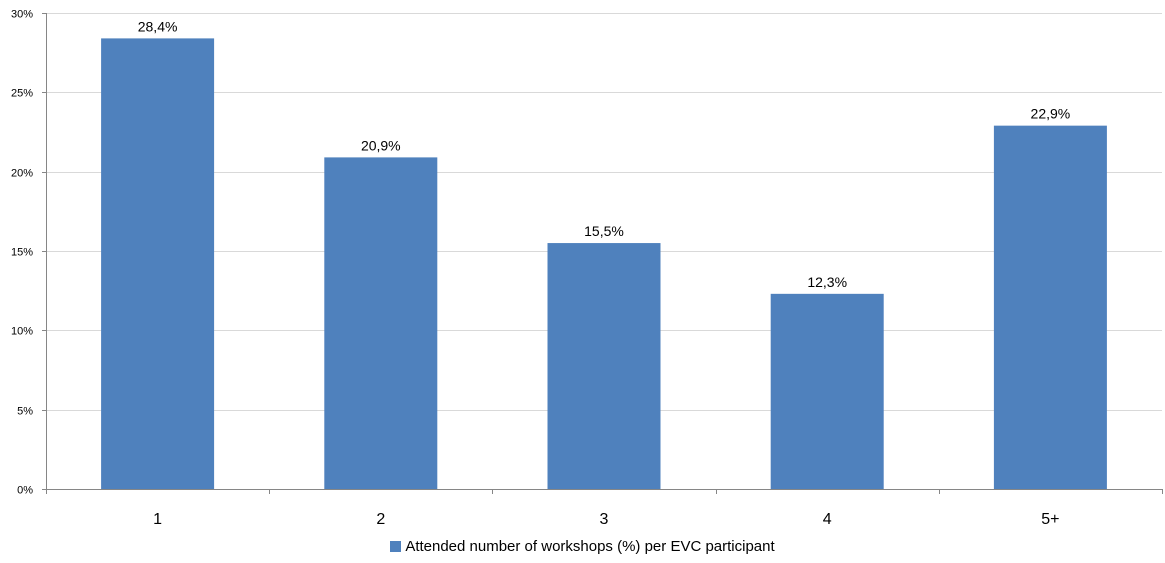 The height and width of the screenshot is (563, 1165). Describe the element at coordinates (22, 15) in the screenshot. I see `y-tick-label: 30%` at that location.